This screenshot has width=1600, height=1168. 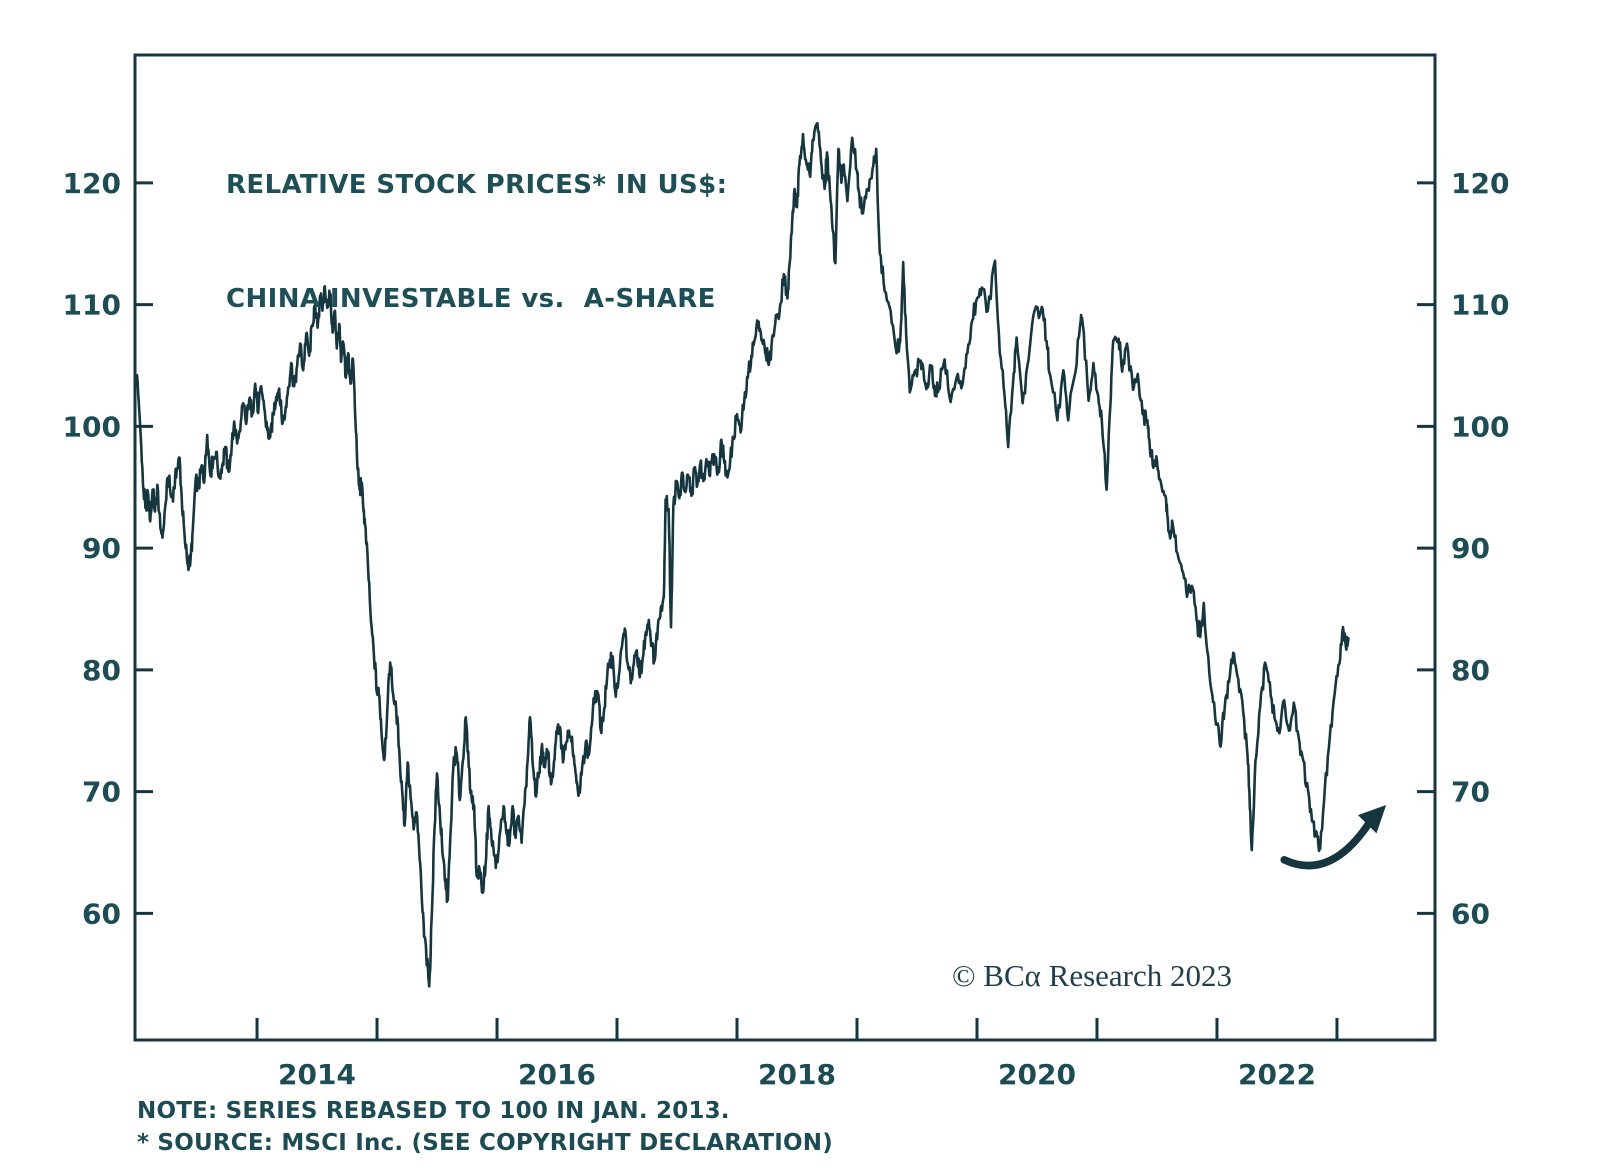 I want to click on x-axis-label: 2022, so click(x=1277, y=1074).